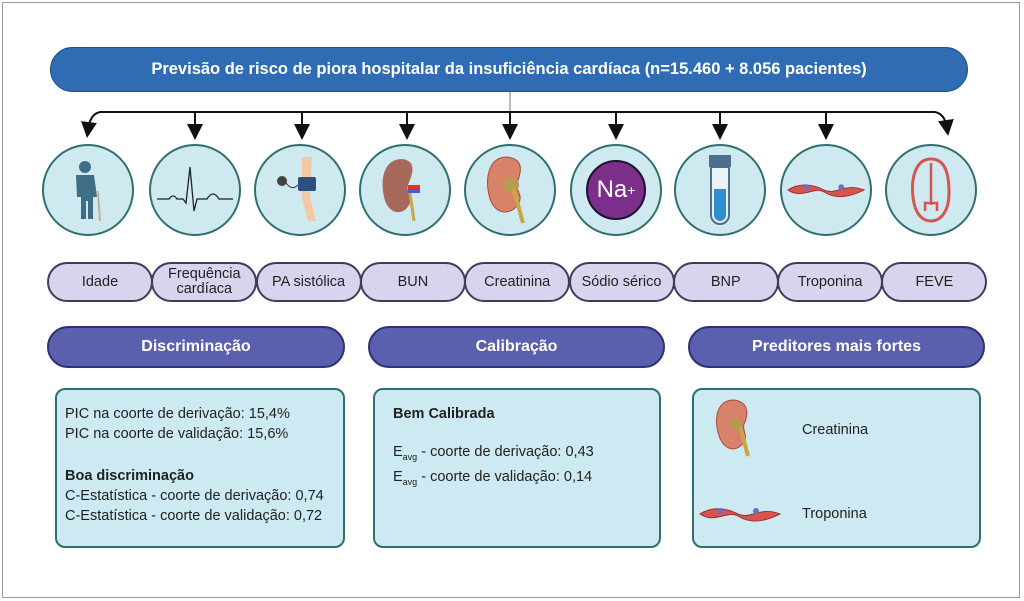  What do you see at coordinates (177, 414) in the screenshot?
I see `pic-derivation: PIC na coorte de derivação: 15,4%` at bounding box center [177, 414].